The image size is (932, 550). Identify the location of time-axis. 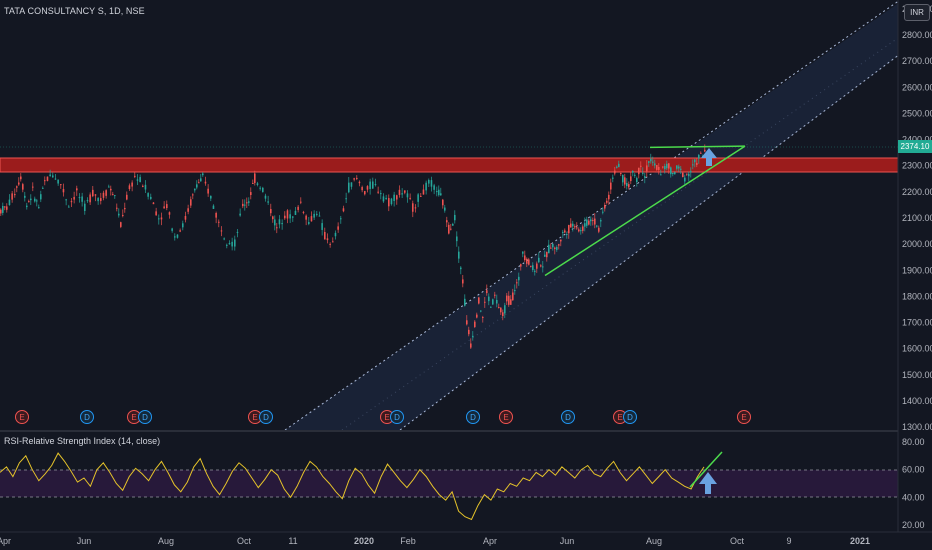
(466, 541).